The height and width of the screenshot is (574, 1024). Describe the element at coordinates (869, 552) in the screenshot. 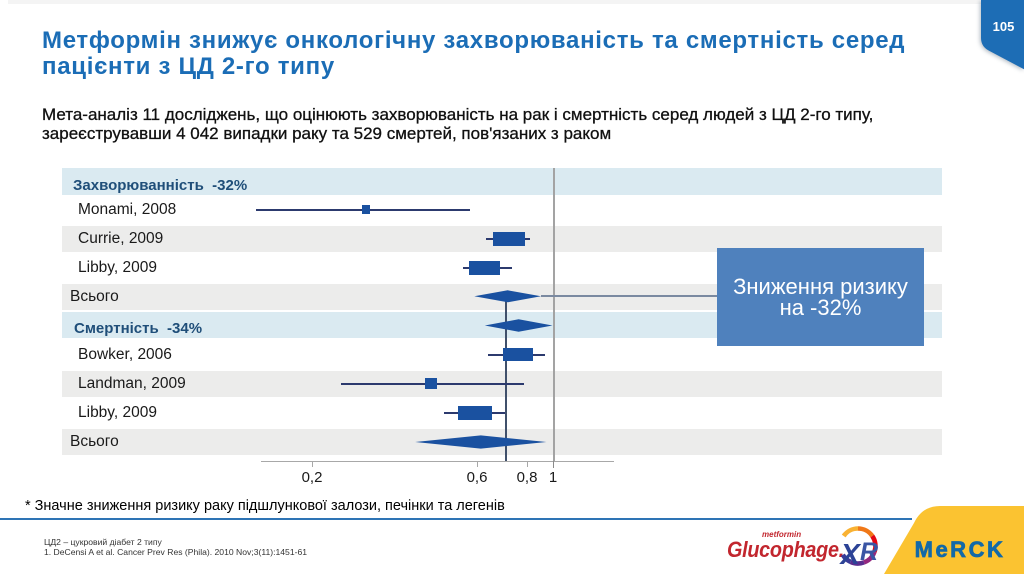

I see `svg-text: R` at that location.